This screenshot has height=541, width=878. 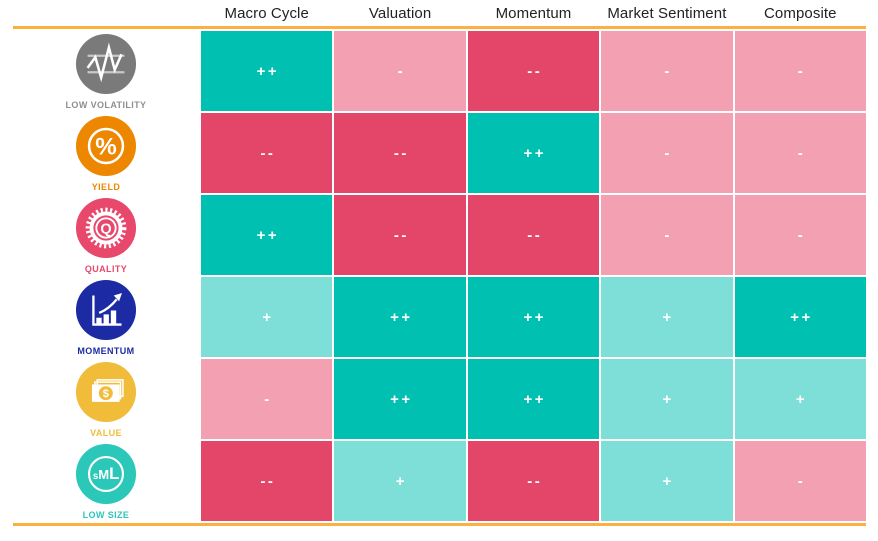 I want to click on cell-low-volatility-valuation: -, so click(x=400, y=71).